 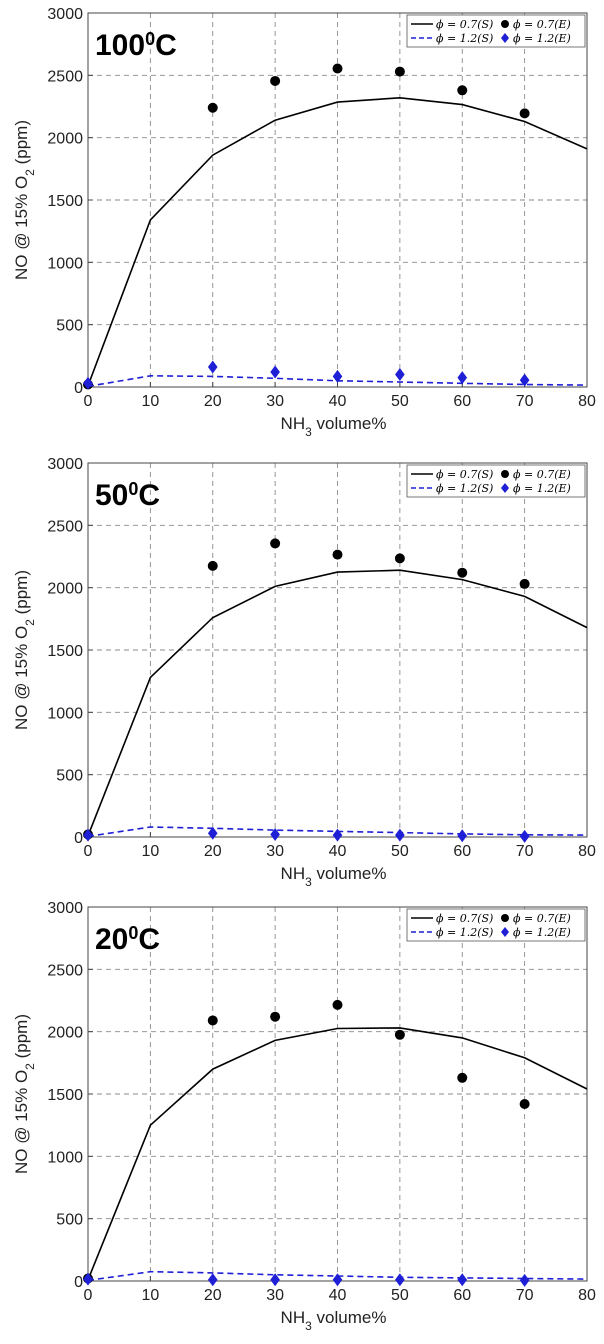 I want to click on legend-box, so click(x=496, y=925).